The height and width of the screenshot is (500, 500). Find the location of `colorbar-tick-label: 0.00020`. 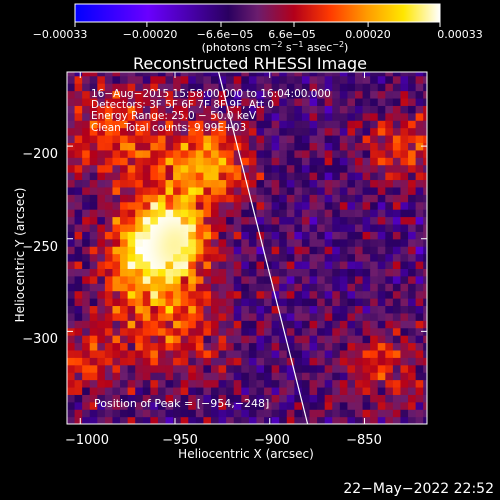

colorbar-tick-label: 0.00020 is located at coordinates (368, 34).